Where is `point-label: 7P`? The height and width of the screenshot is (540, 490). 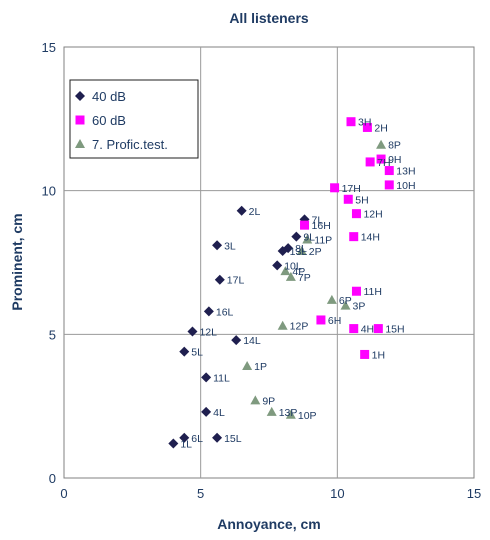 point-label: 7P is located at coordinates (304, 278).